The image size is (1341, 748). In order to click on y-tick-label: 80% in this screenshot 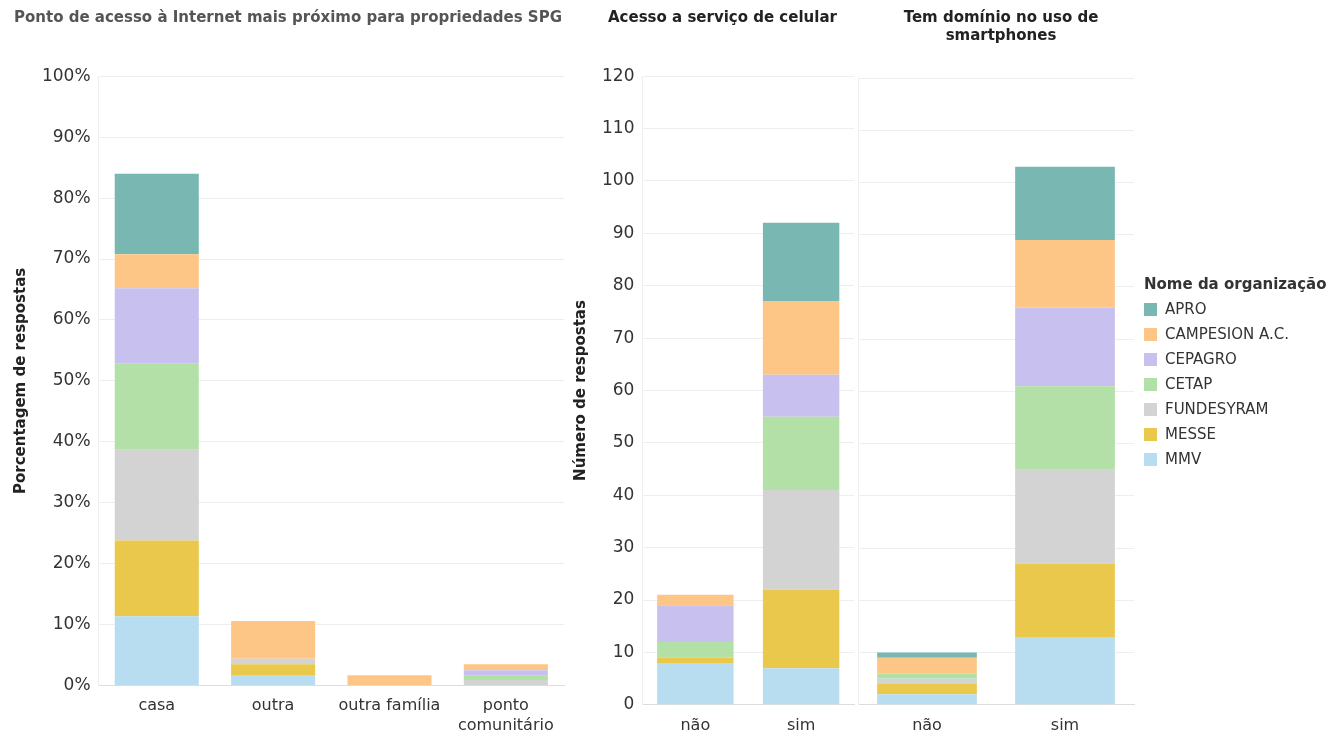, I will do `click(71, 196)`.